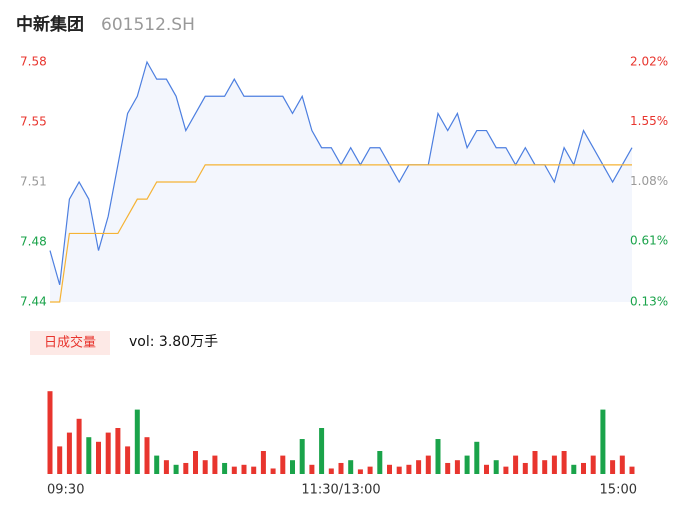  Describe the element at coordinates (33, 182) in the screenshot. I see `y-tick-label: 7.51` at that location.